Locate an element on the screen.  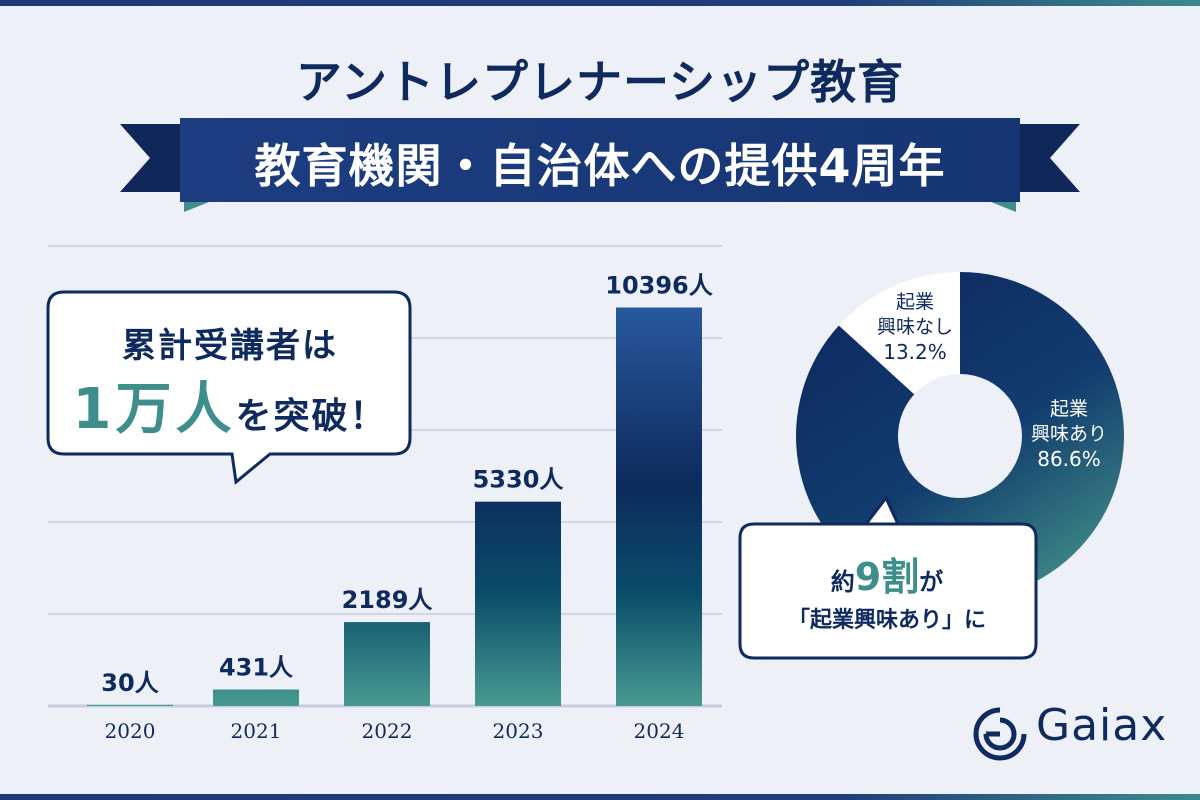
banner-left-fold is located at coordinates (152, 158).